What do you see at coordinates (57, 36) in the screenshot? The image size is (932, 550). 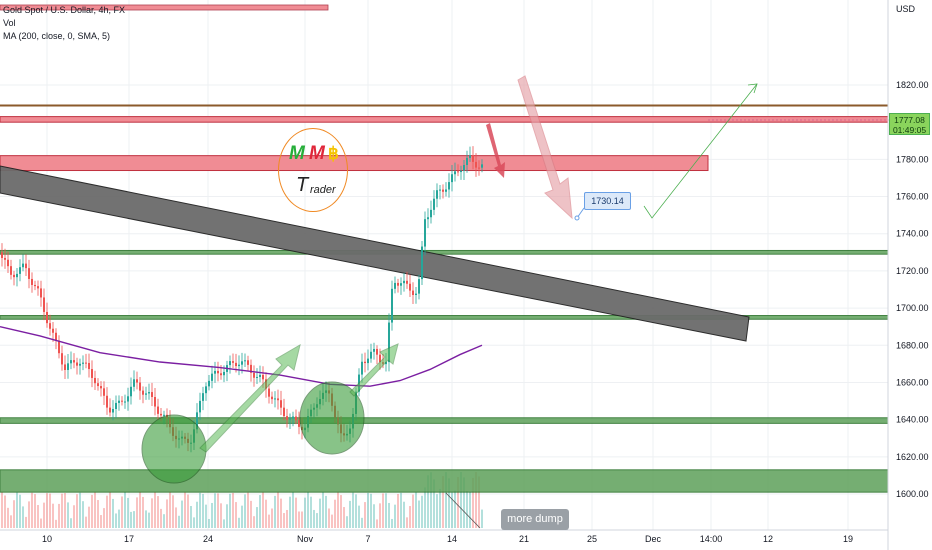 I see `ma-label: MA (200, close, 0, SMA, 5)` at bounding box center [57, 36].